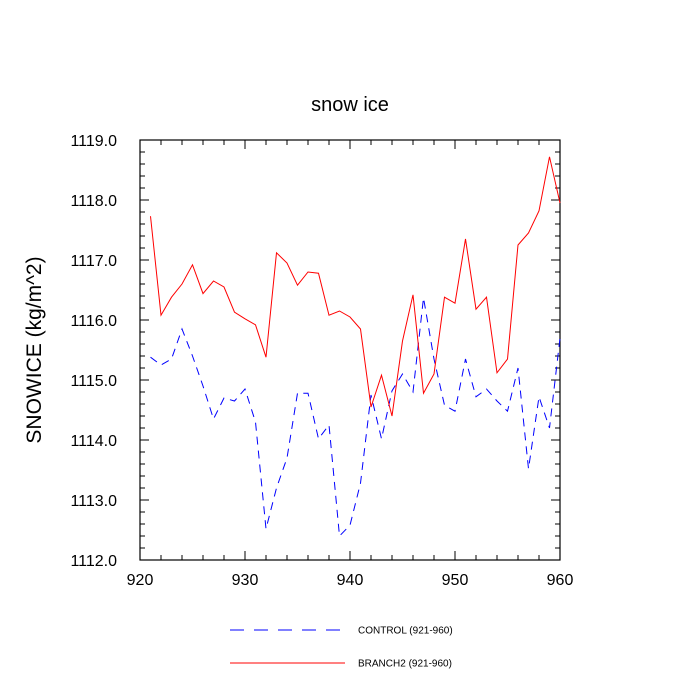 The height and width of the screenshot is (700, 700). What do you see at coordinates (93, 321) in the screenshot?
I see `y-tick-label: 1116.0` at bounding box center [93, 321].